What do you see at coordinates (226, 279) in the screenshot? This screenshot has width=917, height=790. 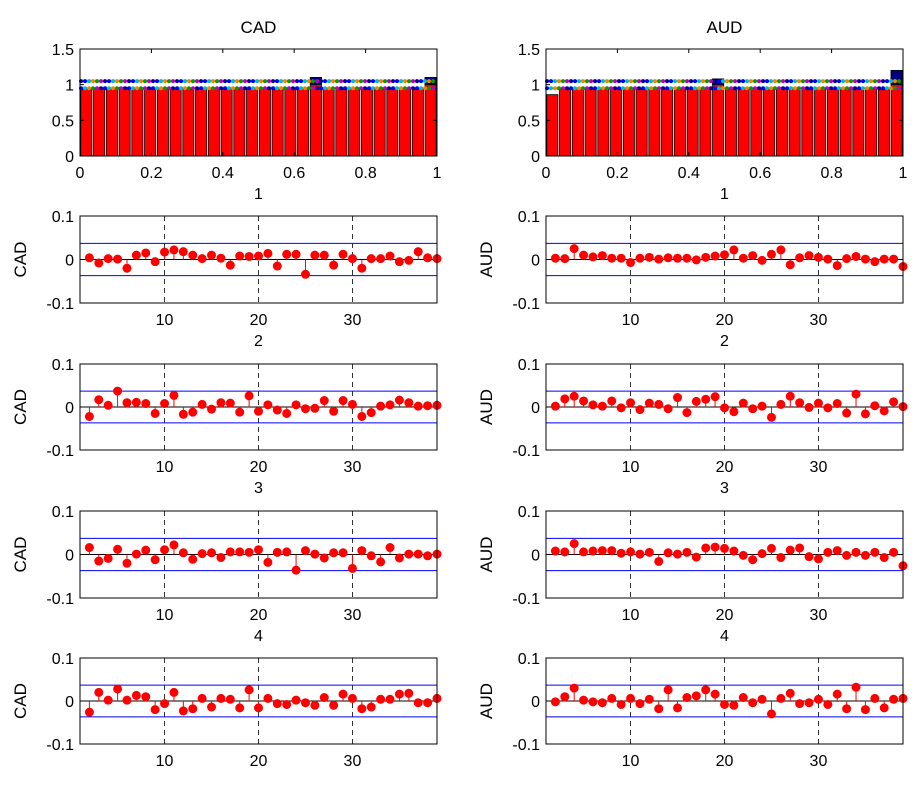 I see `stem-chart-cad-1: 10 20 30 0.1 0 -0.1 CAD 2` at bounding box center [226, 279].